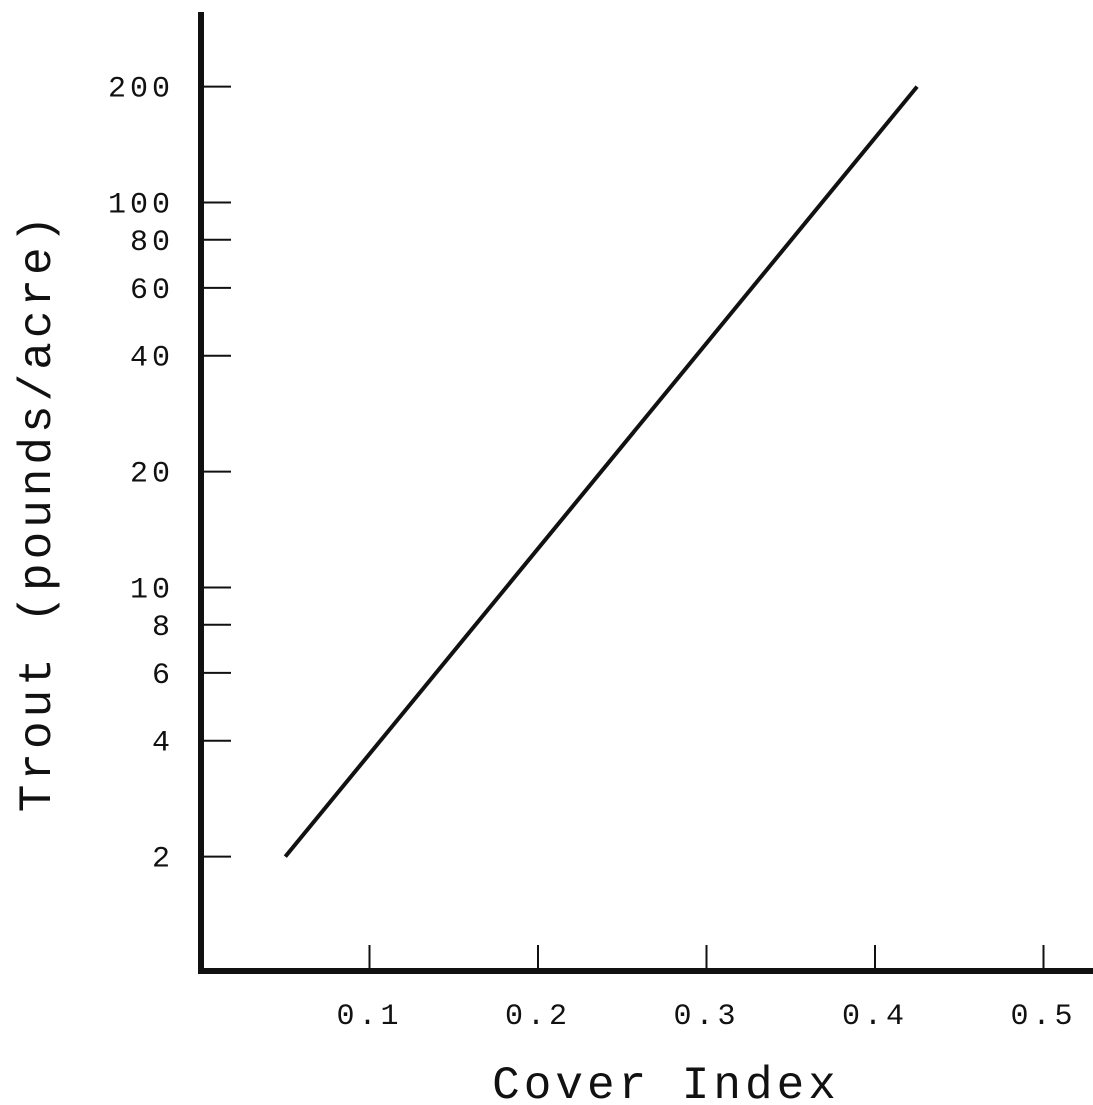 The width and height of the screenshot is (1093, 1105). What do you see at coordinates (666, 1082) in the screenshot?
I see `x-axis-title: Cover Index` at bounding box center [666, 1082].